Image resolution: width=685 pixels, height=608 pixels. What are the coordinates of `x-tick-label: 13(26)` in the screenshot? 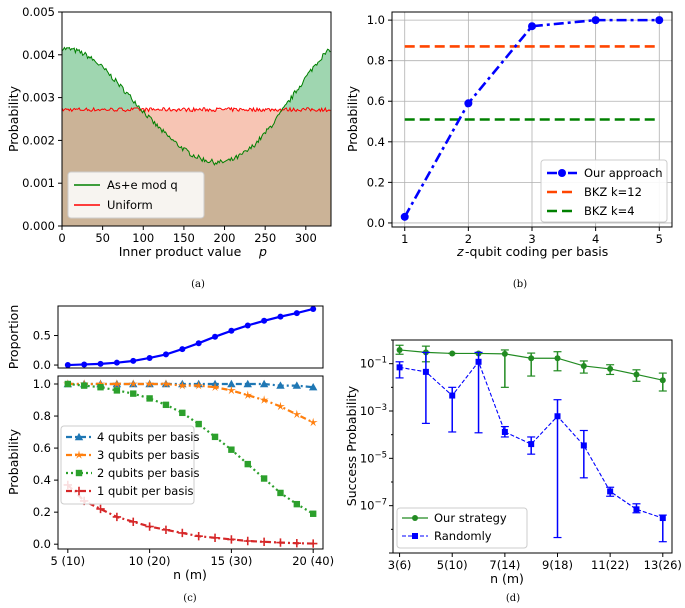 It's located at (663, 565).